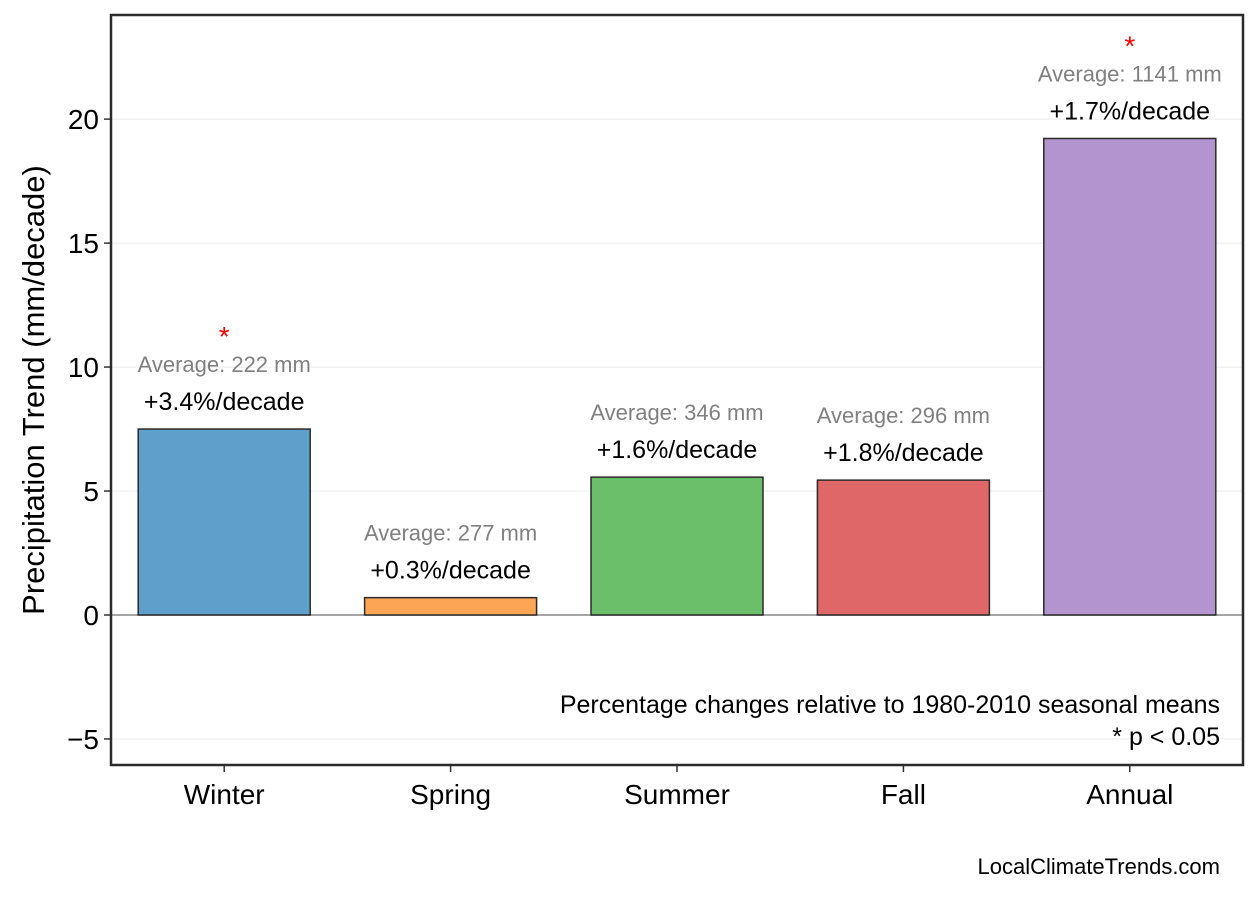  What do you see at coordinates (1129, 794) in the screenshot?
I see `x-tick-label: Annual` at bounding box center [1129, 794].